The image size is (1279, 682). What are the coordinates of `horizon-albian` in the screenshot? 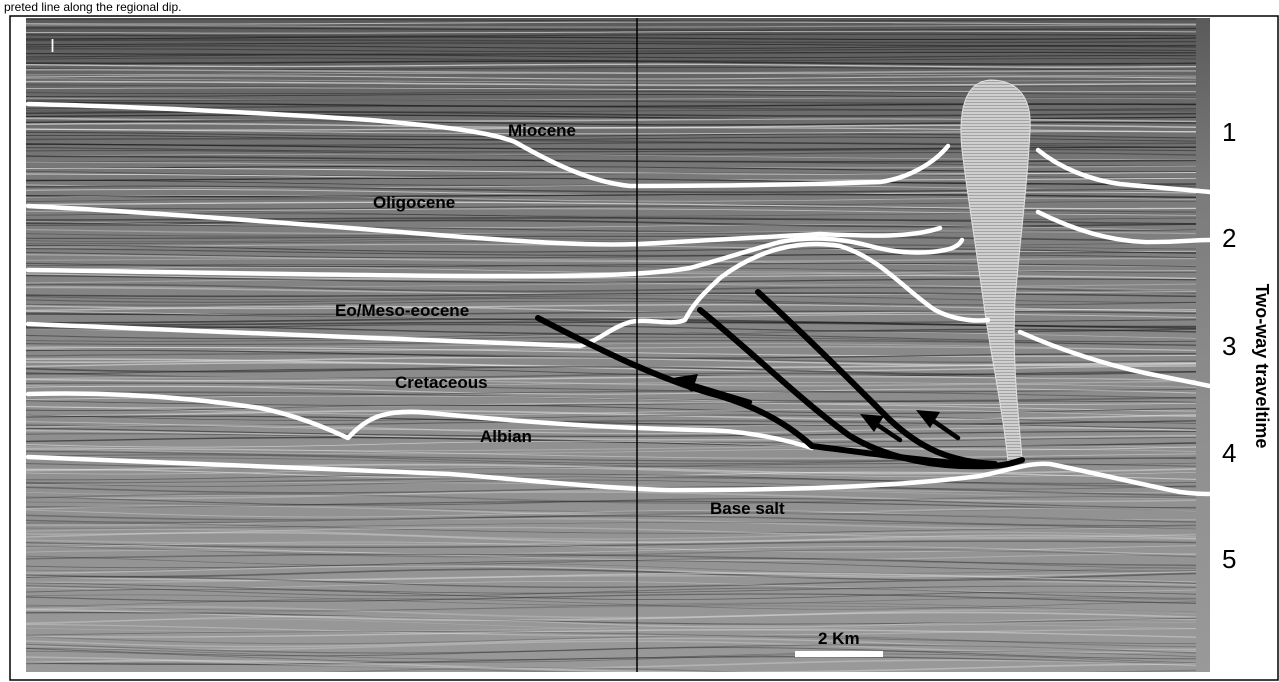 It's located at (420, 421).